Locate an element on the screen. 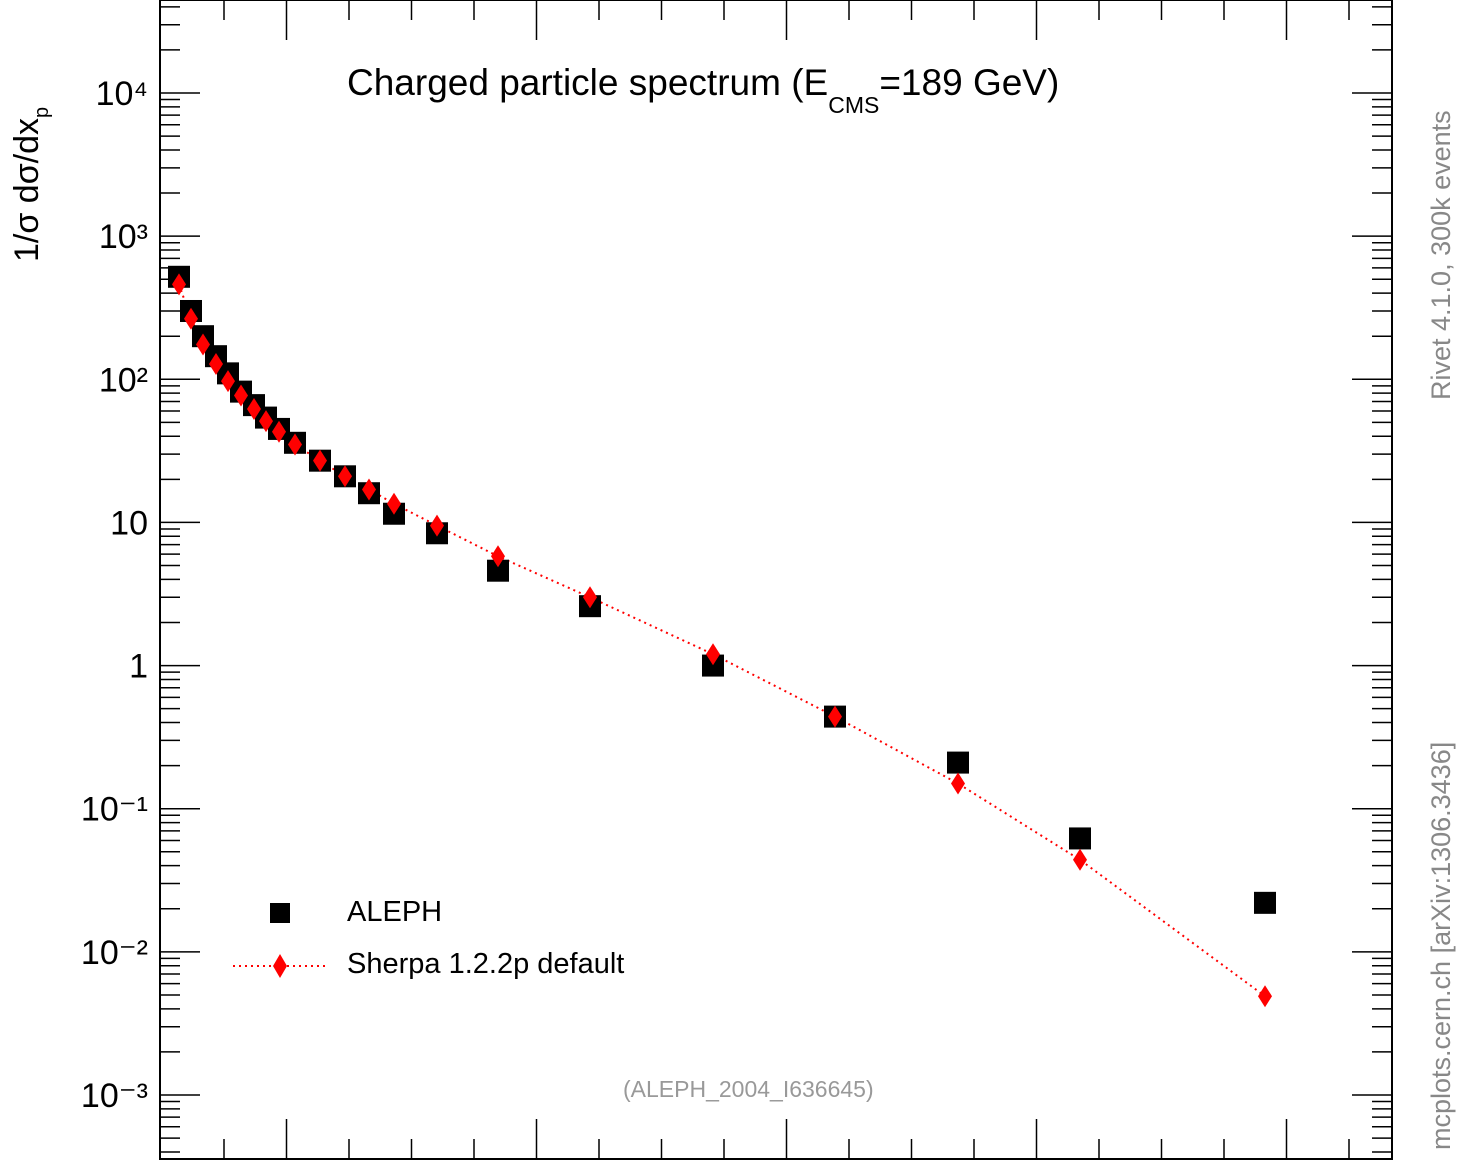  y-tick-label: 10⁻¹ is located at coordinates (114, 810).